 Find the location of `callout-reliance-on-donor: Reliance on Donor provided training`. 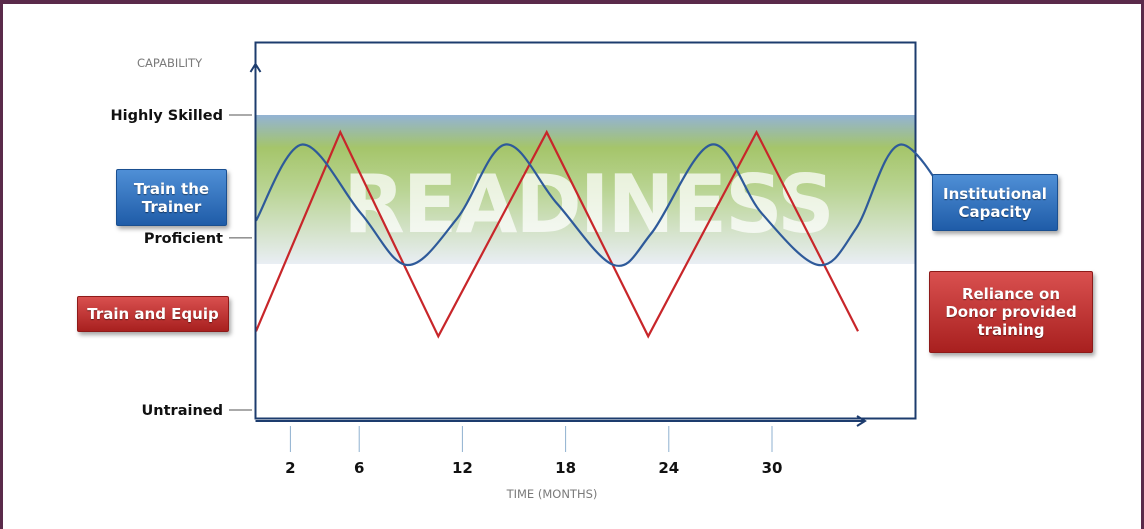

callout-reliance-on-donor: Reliance on Donor provided training is located at coordinates (1011, 312).